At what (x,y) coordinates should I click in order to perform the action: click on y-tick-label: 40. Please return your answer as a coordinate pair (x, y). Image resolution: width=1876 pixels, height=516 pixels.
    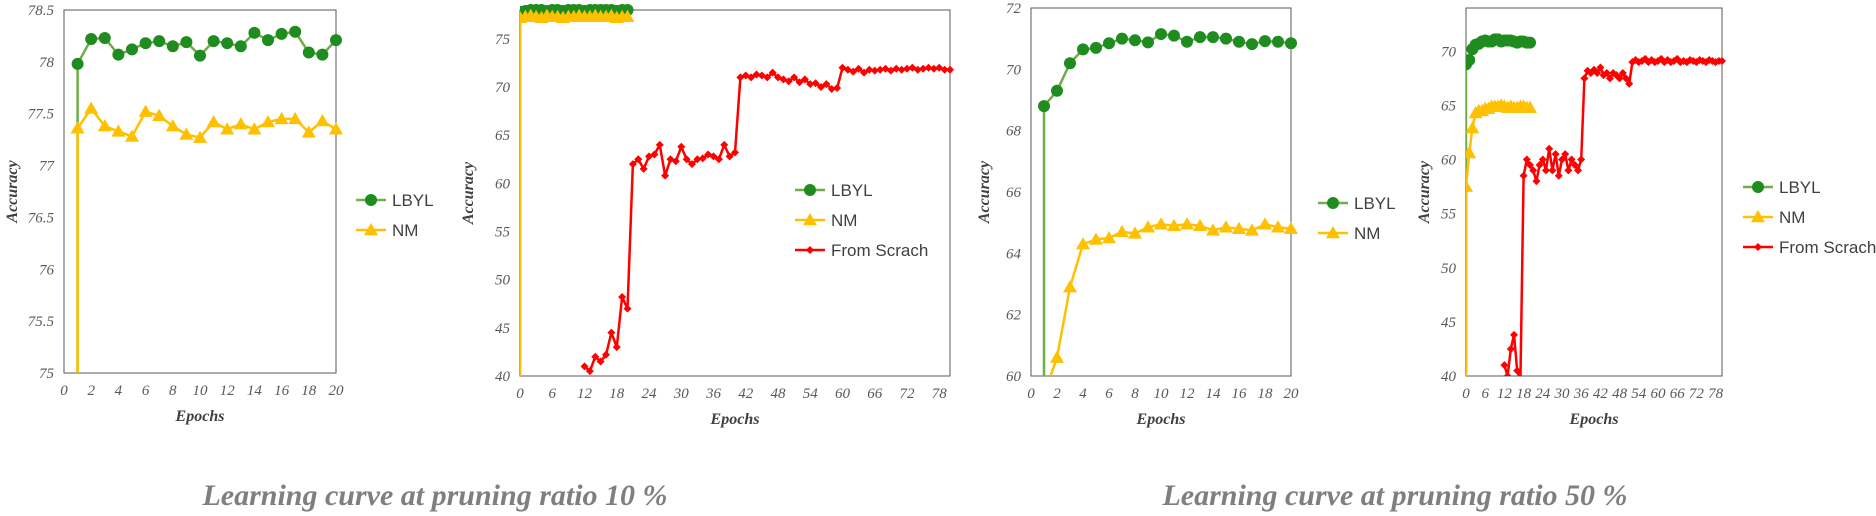
    Looking at the image, I should click on (1449, 377).